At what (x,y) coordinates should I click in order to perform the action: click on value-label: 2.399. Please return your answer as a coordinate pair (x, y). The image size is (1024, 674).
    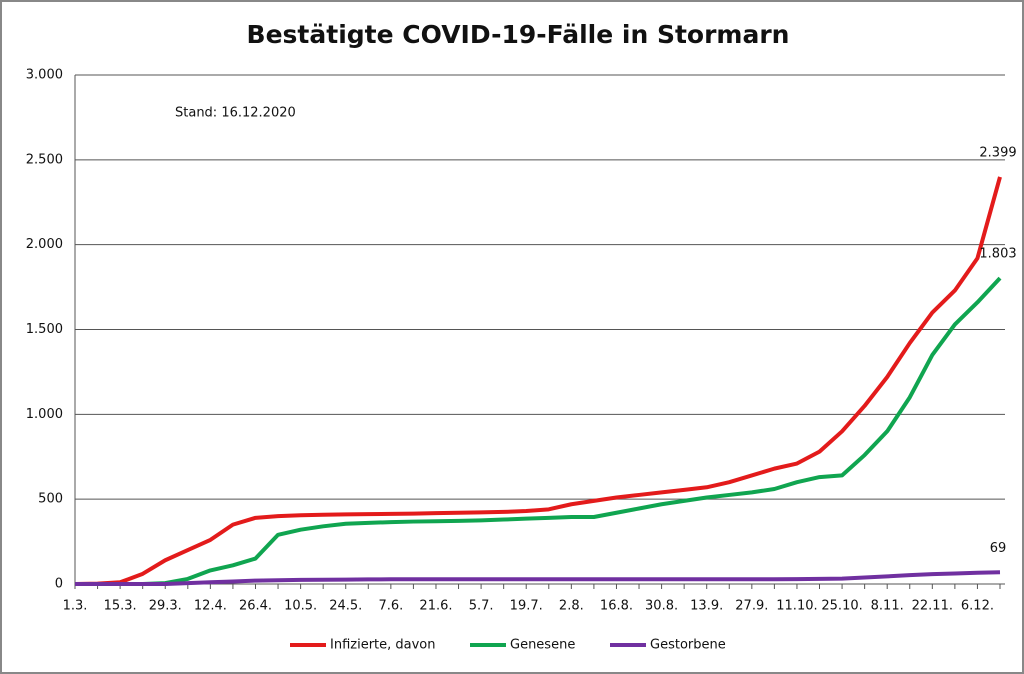
    Looking at the image, I should click on (997, 152).